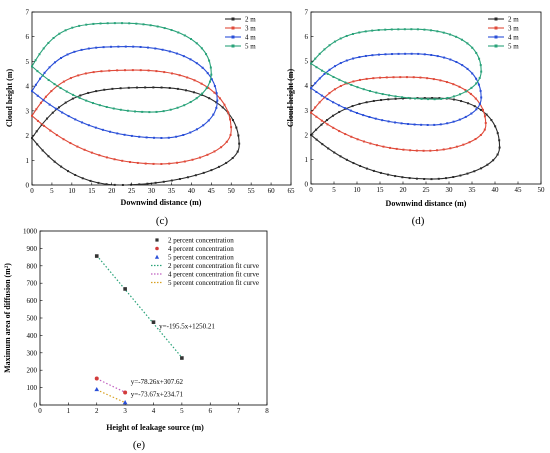 This screenshot has height=453, width=550. Describe the element at coordinates (381, 190) in the screenshot. I see `x-tick-label: 15` at that location.